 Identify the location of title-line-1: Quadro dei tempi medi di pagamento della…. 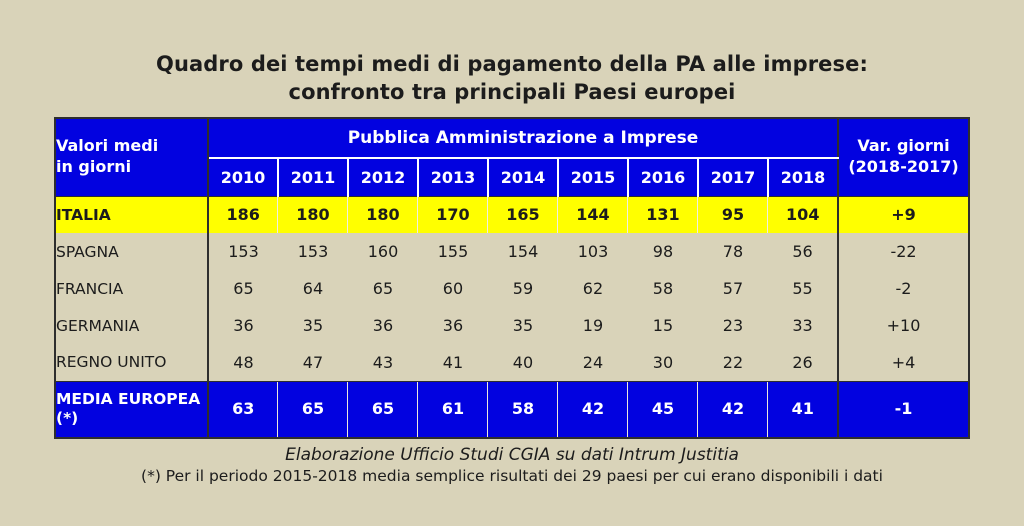
(512, 64).